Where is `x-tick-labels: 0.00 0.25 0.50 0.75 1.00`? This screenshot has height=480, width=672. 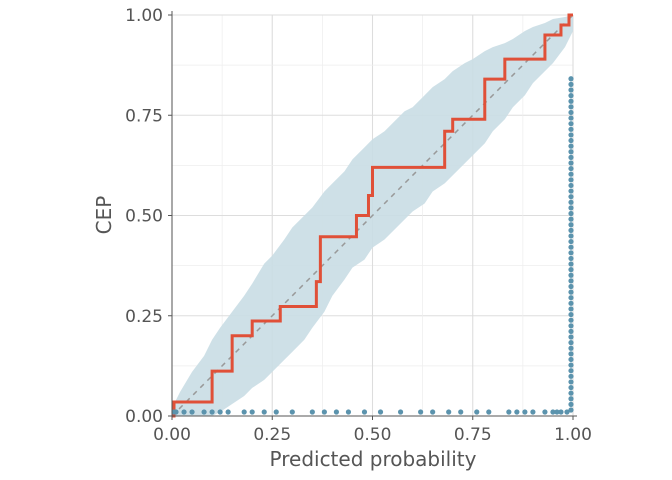 x-tick-labels: 0.00 0.25 0.50 0.75 1.00 is located at coordinates (372, 435).